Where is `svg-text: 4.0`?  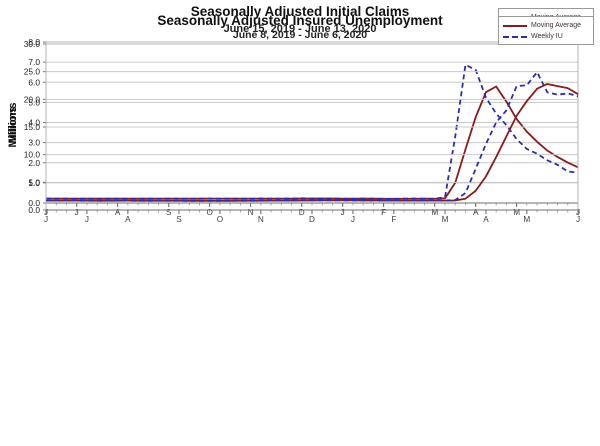 svg-text: 4.0 is located at coordinates (34, 123).